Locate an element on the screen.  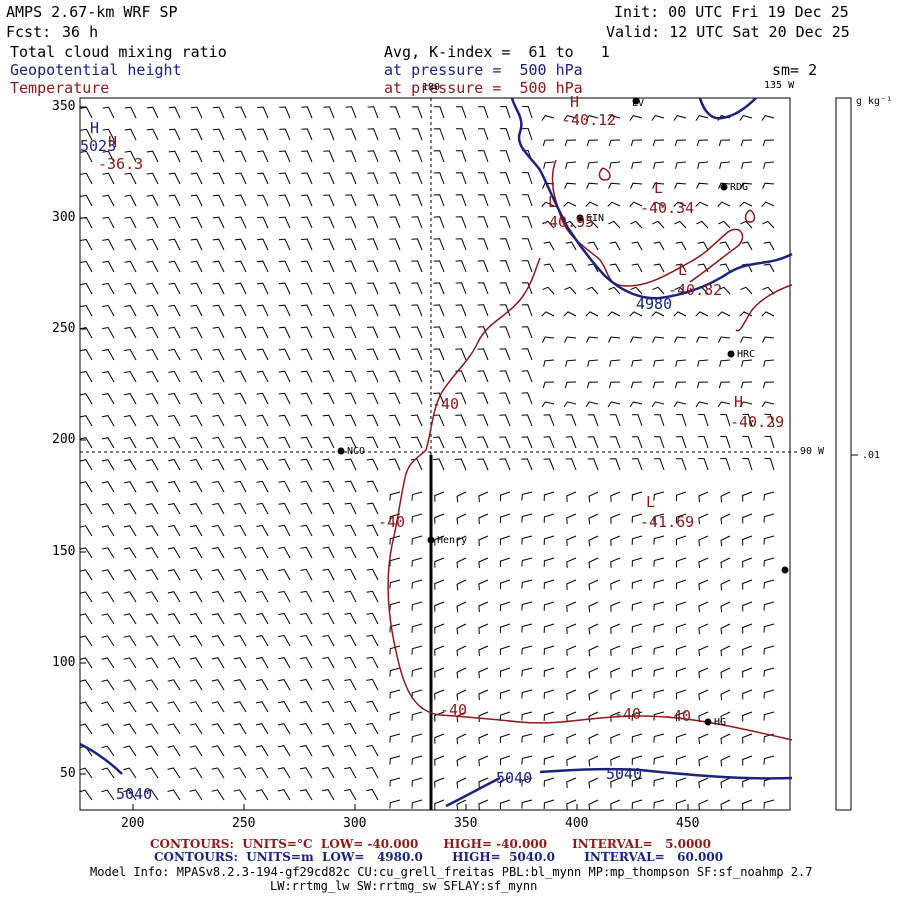
height-label-5023: 5023 is located at coordinates (98, 146).